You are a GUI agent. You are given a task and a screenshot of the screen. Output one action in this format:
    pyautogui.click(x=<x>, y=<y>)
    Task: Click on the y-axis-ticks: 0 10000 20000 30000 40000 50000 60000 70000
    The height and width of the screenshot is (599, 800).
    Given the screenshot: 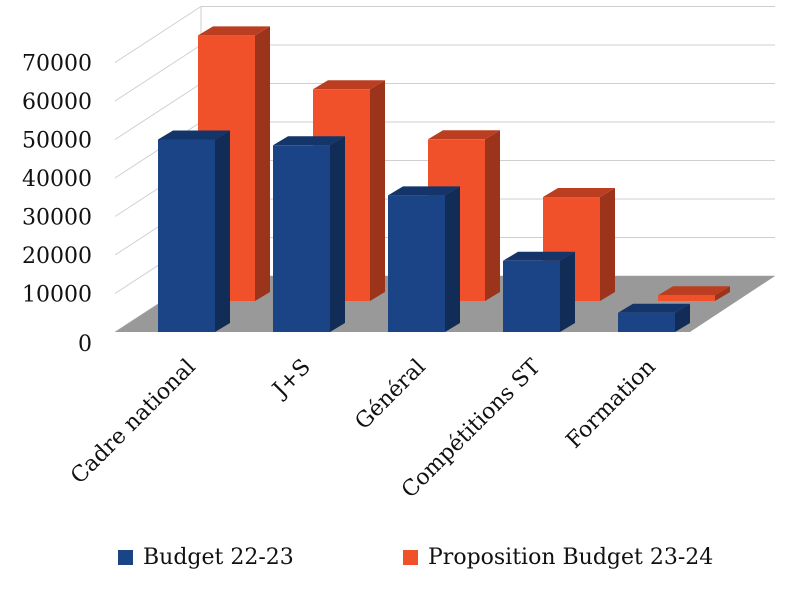 What is the action you would take?
    pyautogui.click(x=57, y=205)
    